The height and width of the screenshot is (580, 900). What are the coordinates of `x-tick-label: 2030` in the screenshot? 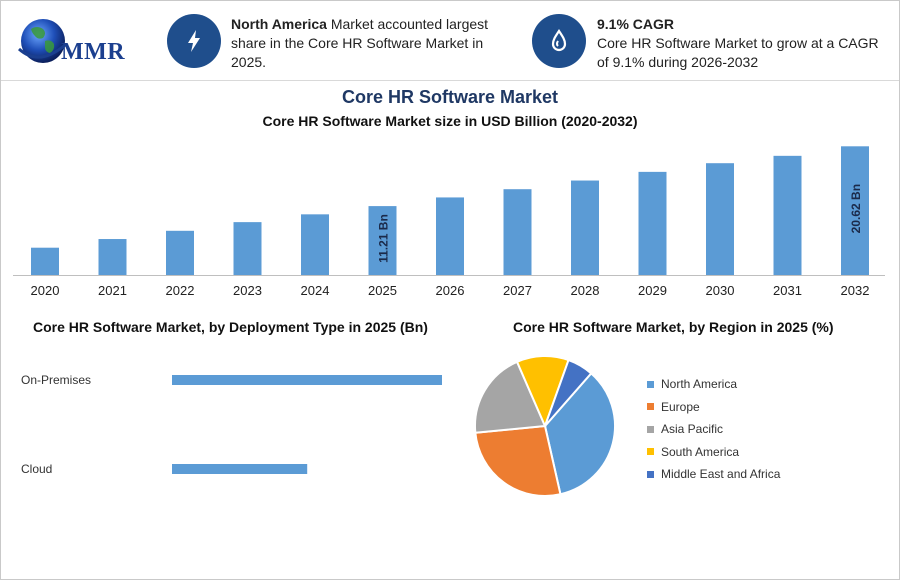 It's located at (720, 290).